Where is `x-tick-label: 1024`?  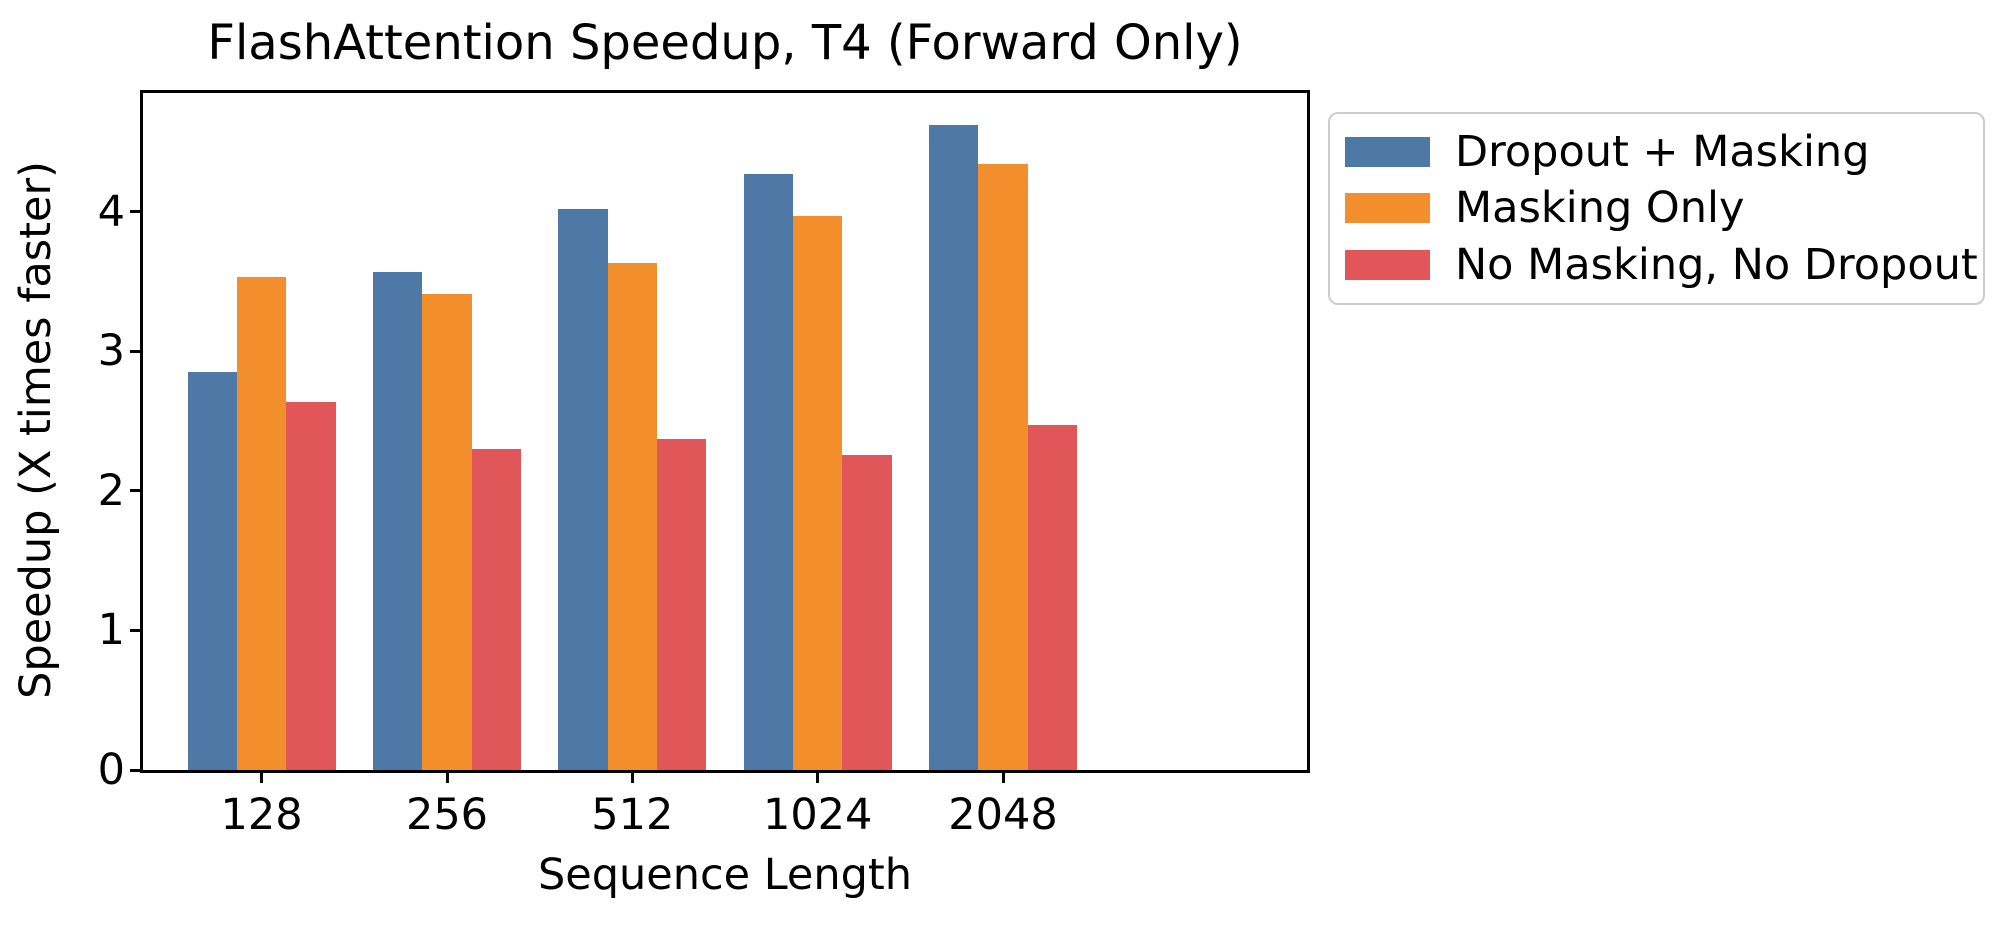 x-tick-label: 1024 is located at coordinates (817, 815).